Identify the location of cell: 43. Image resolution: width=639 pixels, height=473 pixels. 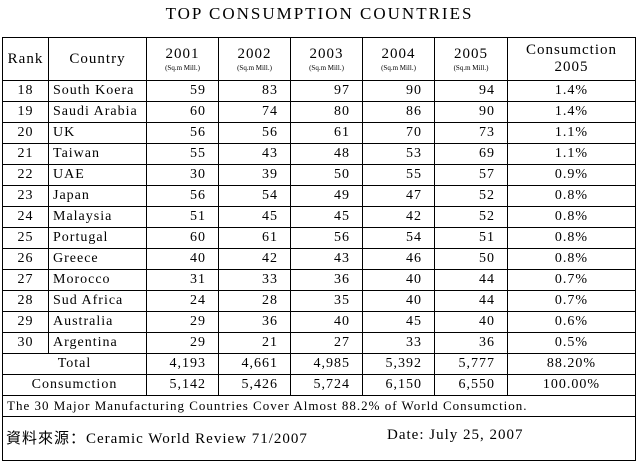
(326, 259).